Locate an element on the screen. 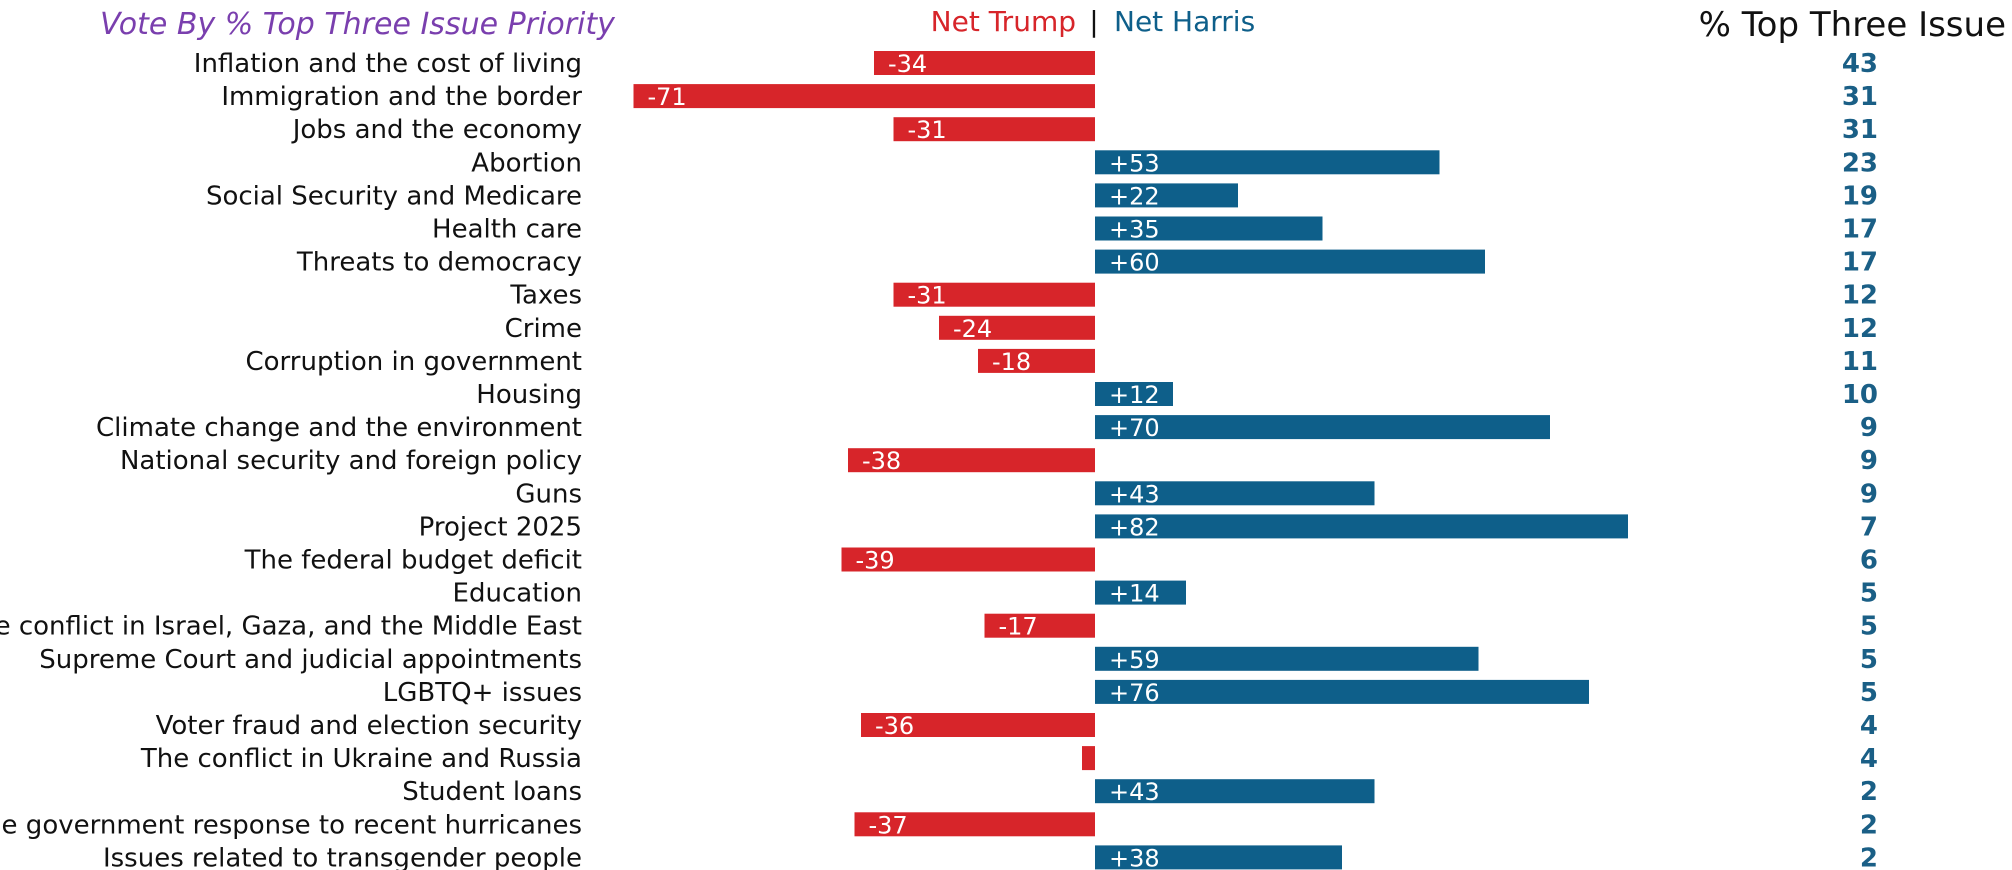 The width and height of the screenshot is (2012, 870). category-label: Crime is located at coordinates (543, 329).